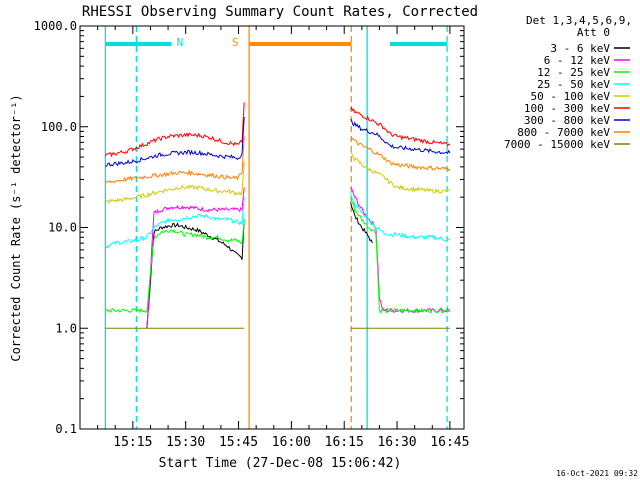 The height and width of the screenshot is (480, 640). I want to click on y-tick-label: 100.0, so click(59, 127).